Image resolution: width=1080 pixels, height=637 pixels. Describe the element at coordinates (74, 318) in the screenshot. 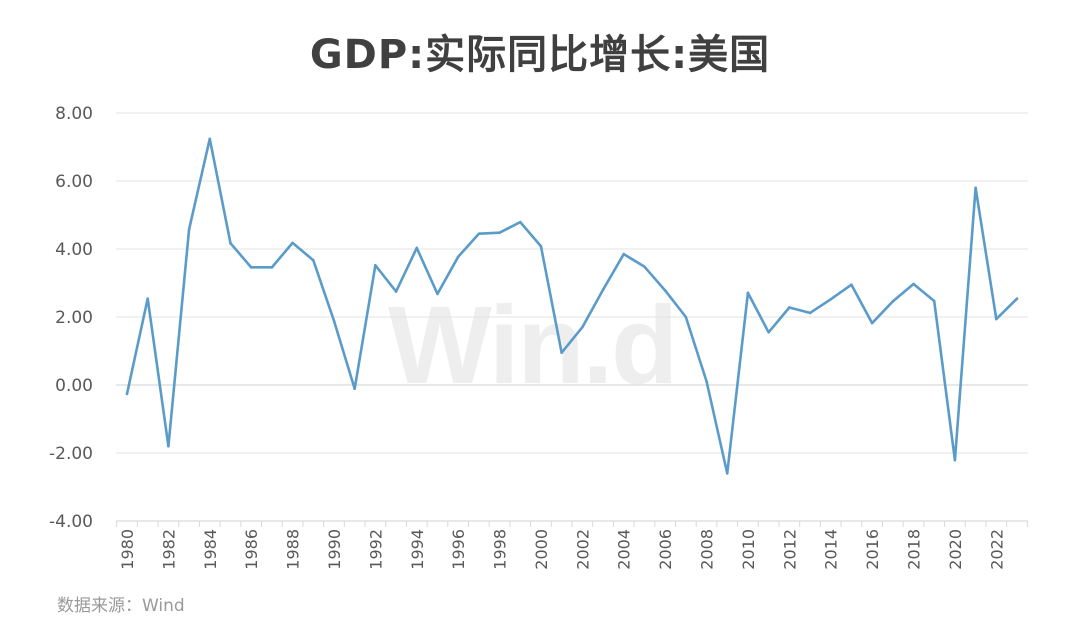

I see `y-tick-label: 2.00` at that location.